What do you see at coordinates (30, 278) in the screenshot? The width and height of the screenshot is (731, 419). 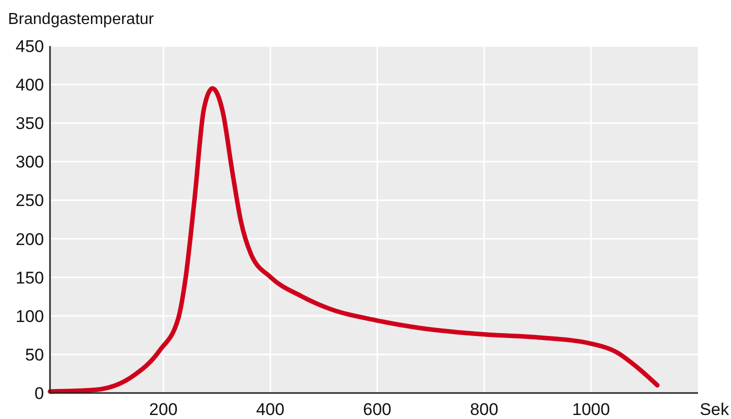 I see `y-tick-label: 150` at bounding box center [30, 278].